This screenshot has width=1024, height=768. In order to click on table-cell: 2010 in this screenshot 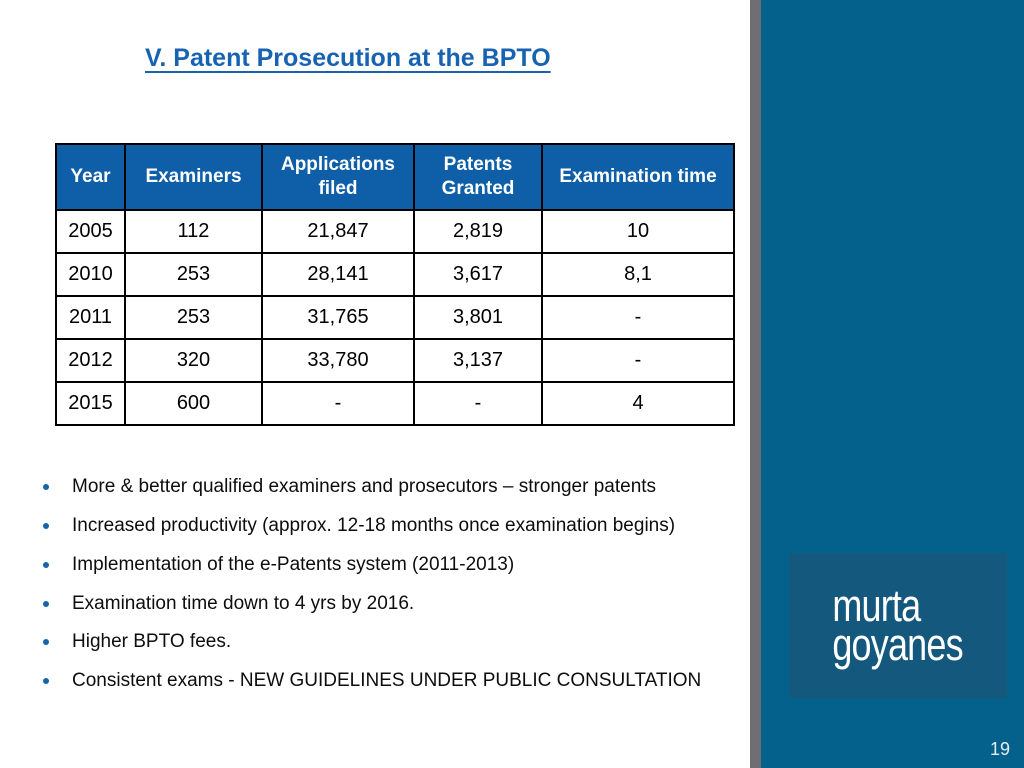, I will do `click(90, 274)`.